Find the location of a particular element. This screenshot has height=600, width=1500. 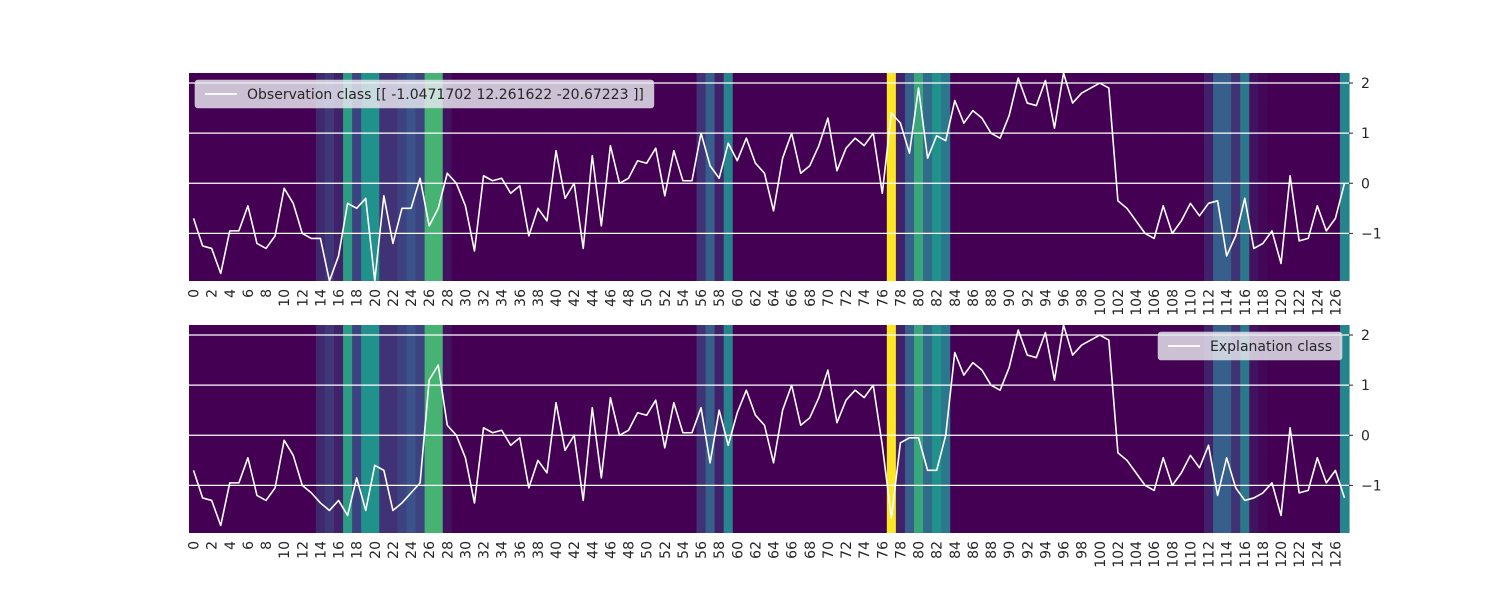

legend-box is located at coordinates (1250, 346).